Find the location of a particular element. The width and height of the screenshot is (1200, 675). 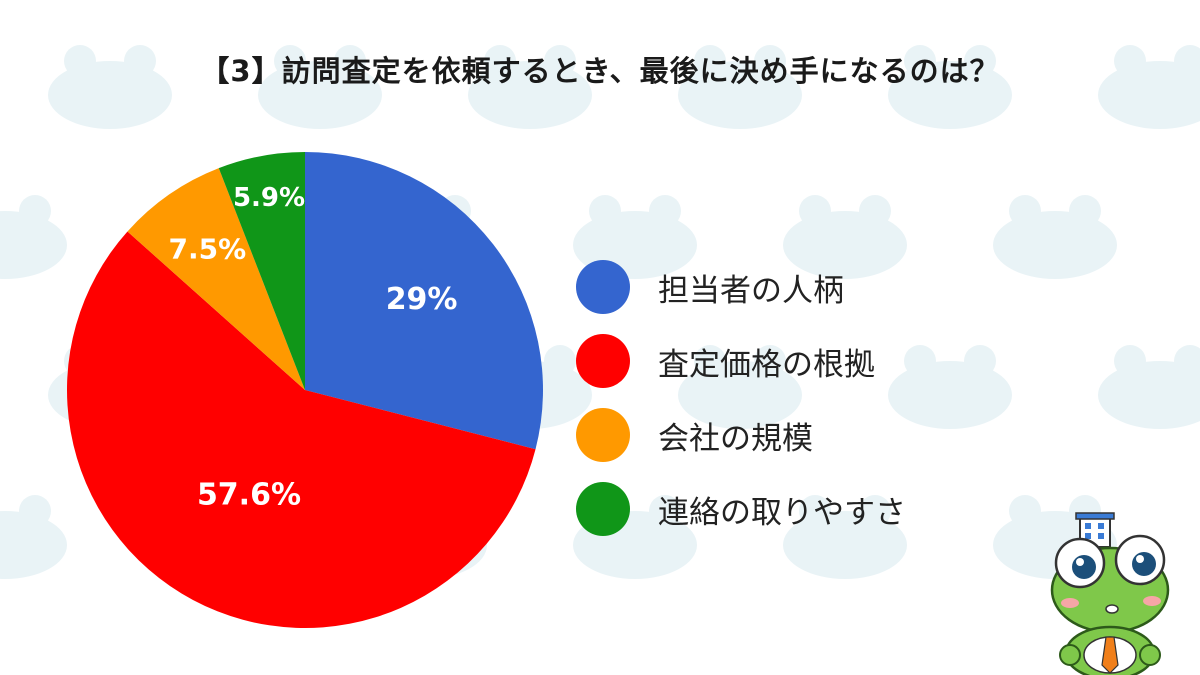

legend-label-1: 担当者の人柄 is located at coordinates (751, 290).